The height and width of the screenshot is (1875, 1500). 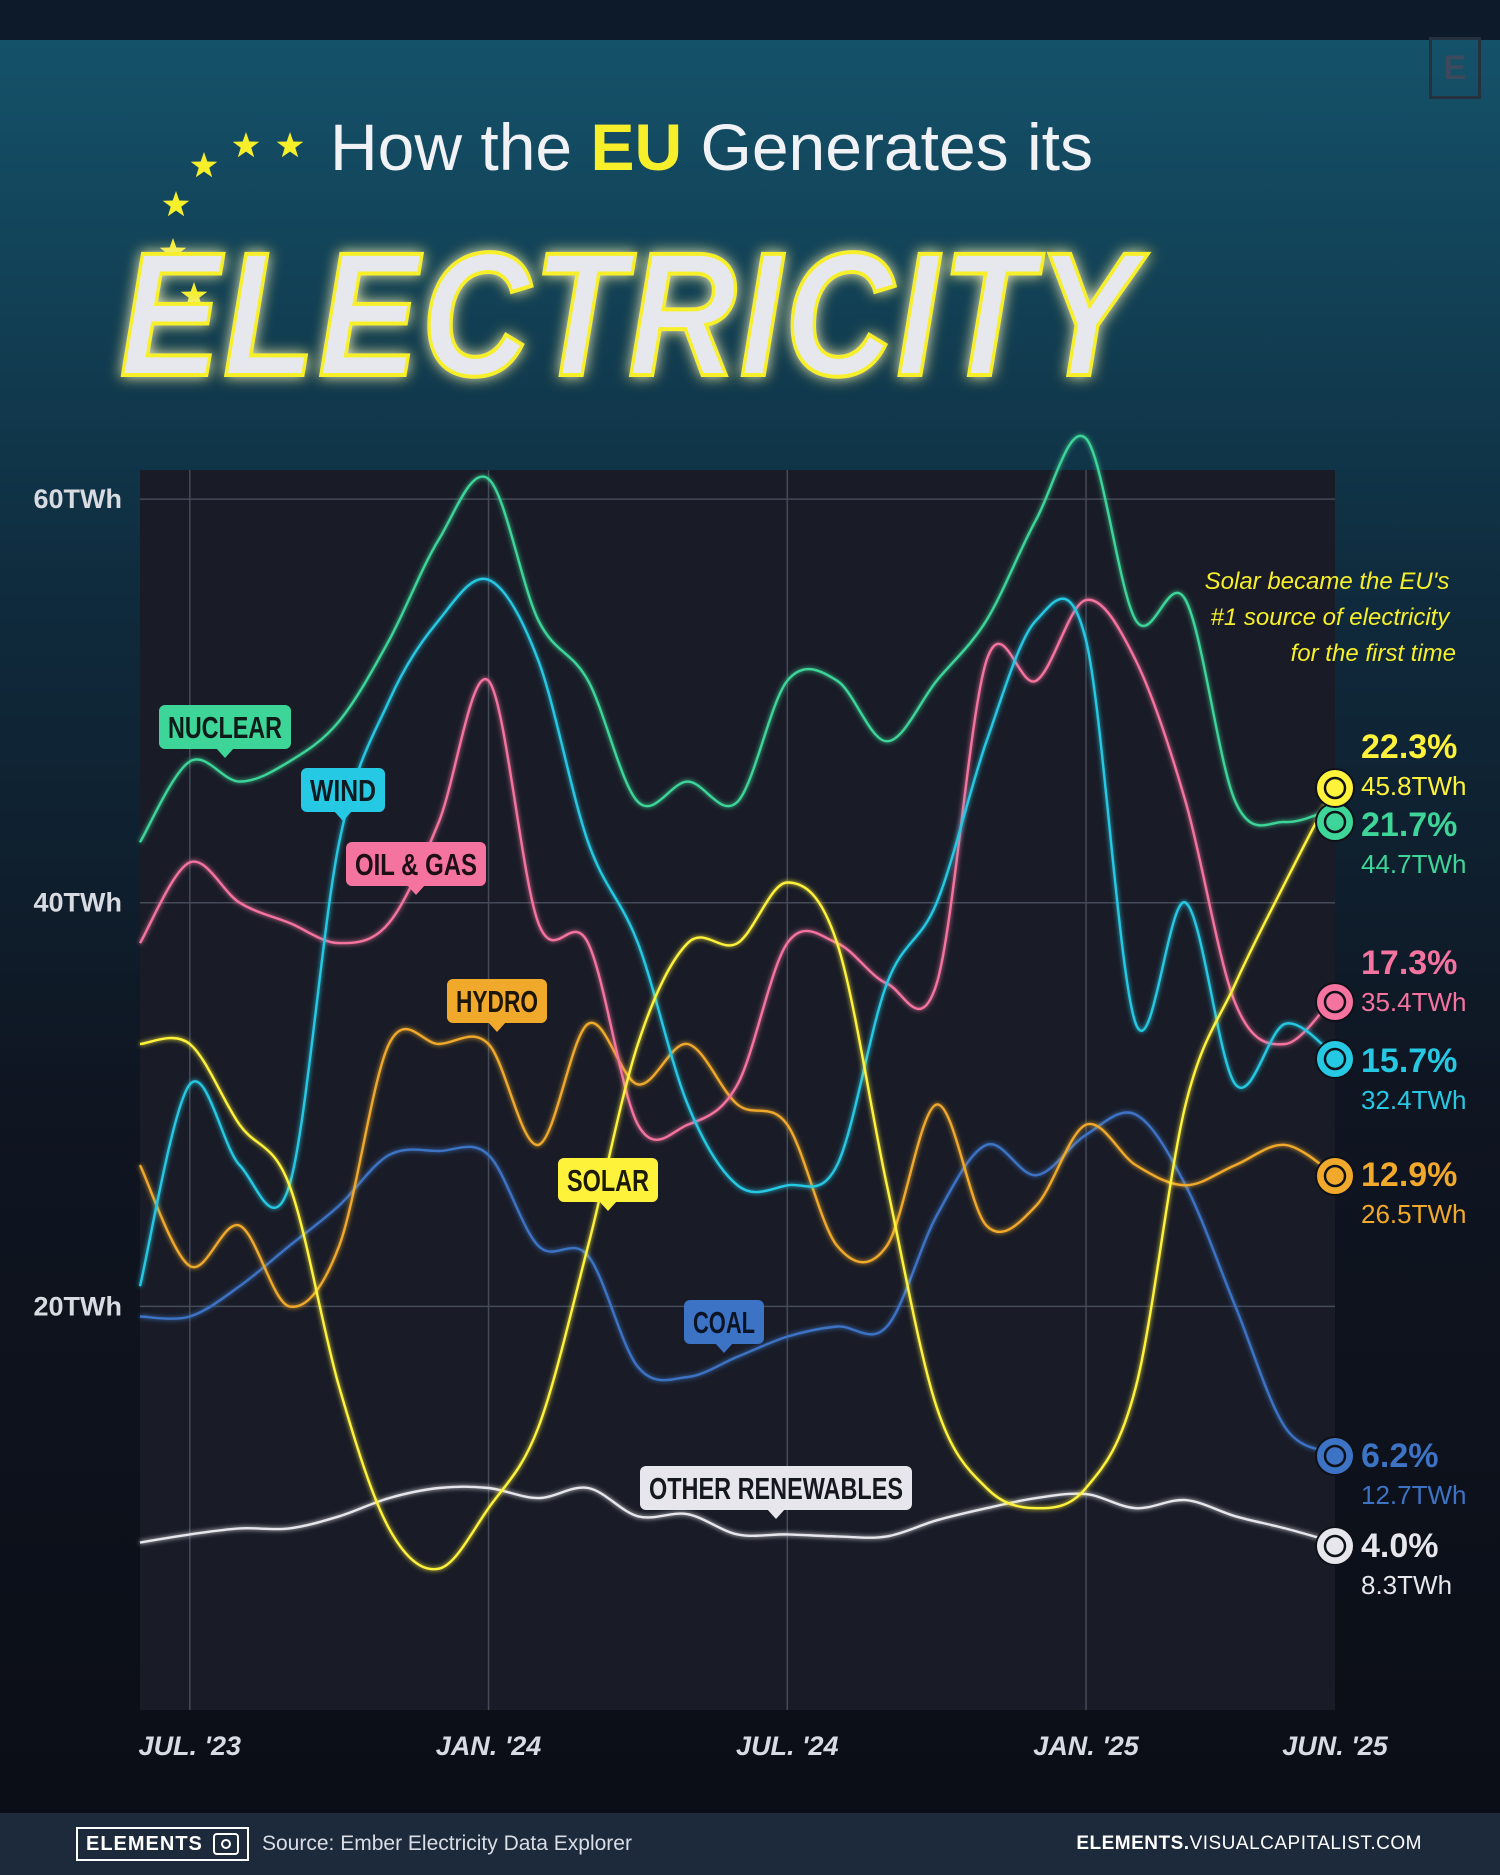 What do you see at coordinates (1414, 786) in the screenshot?
I see `end-label-twh: 45.8TWh` at bounding box center [1414, 786].